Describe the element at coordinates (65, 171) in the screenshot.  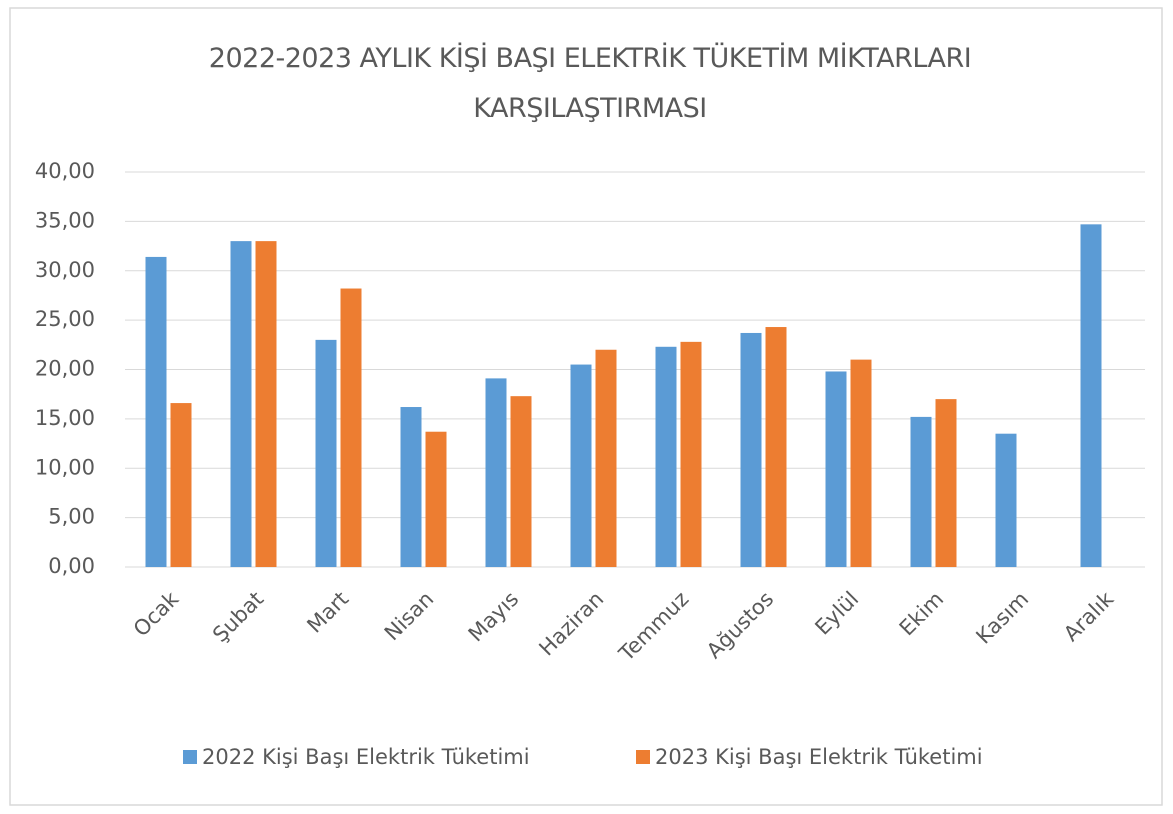
I see `y-tick-label: 40,00` at that location.